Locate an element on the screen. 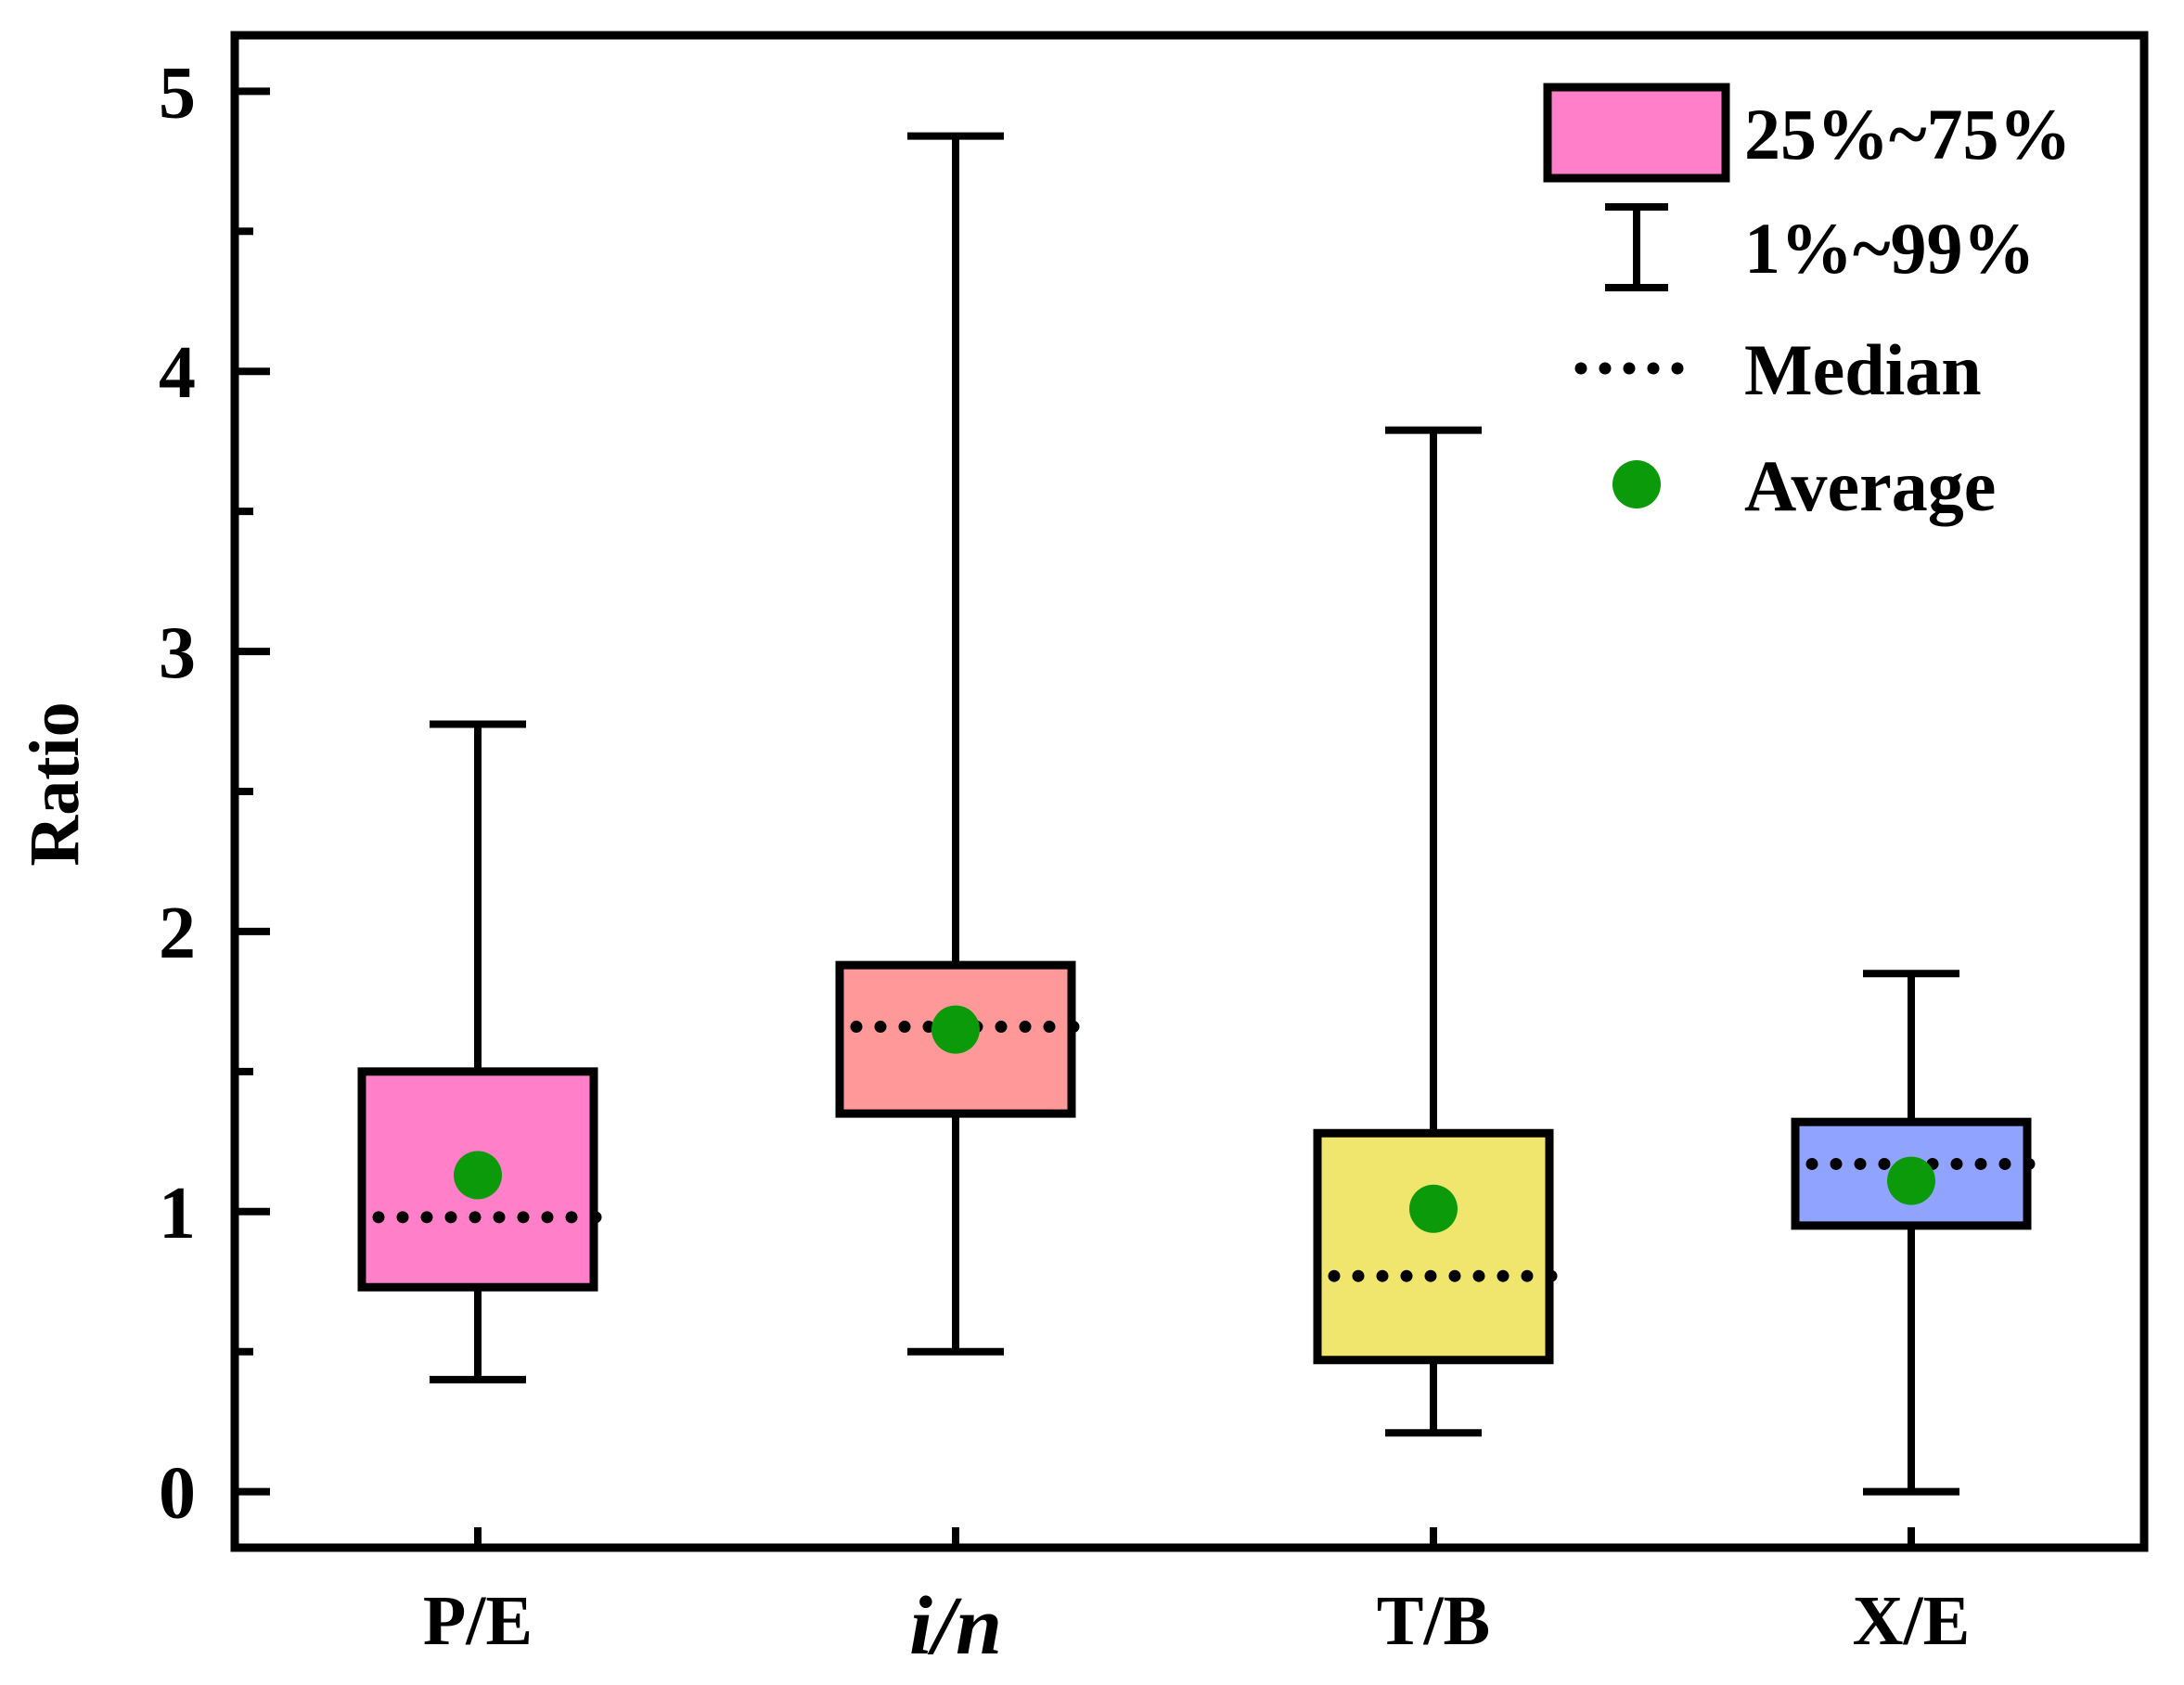 The width and height of the screenshot is (2184, 1685). y-tick-label: 2 is located at coordinates (177, 933).